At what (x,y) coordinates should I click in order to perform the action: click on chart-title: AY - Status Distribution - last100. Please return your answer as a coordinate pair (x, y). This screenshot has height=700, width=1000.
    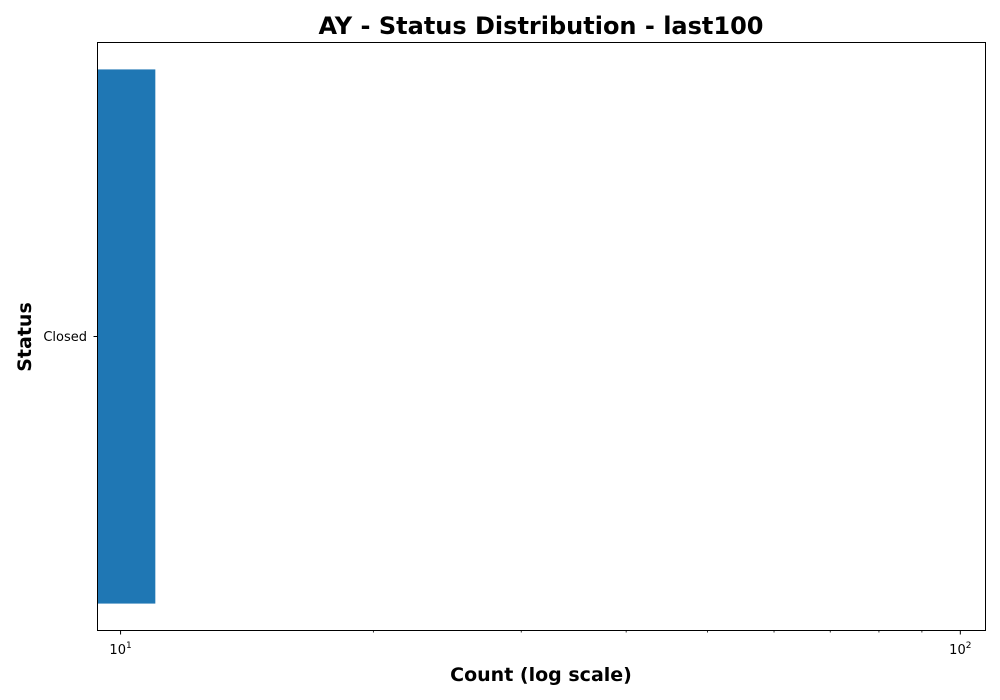
    Looking at the image, I should click on (541, 26).